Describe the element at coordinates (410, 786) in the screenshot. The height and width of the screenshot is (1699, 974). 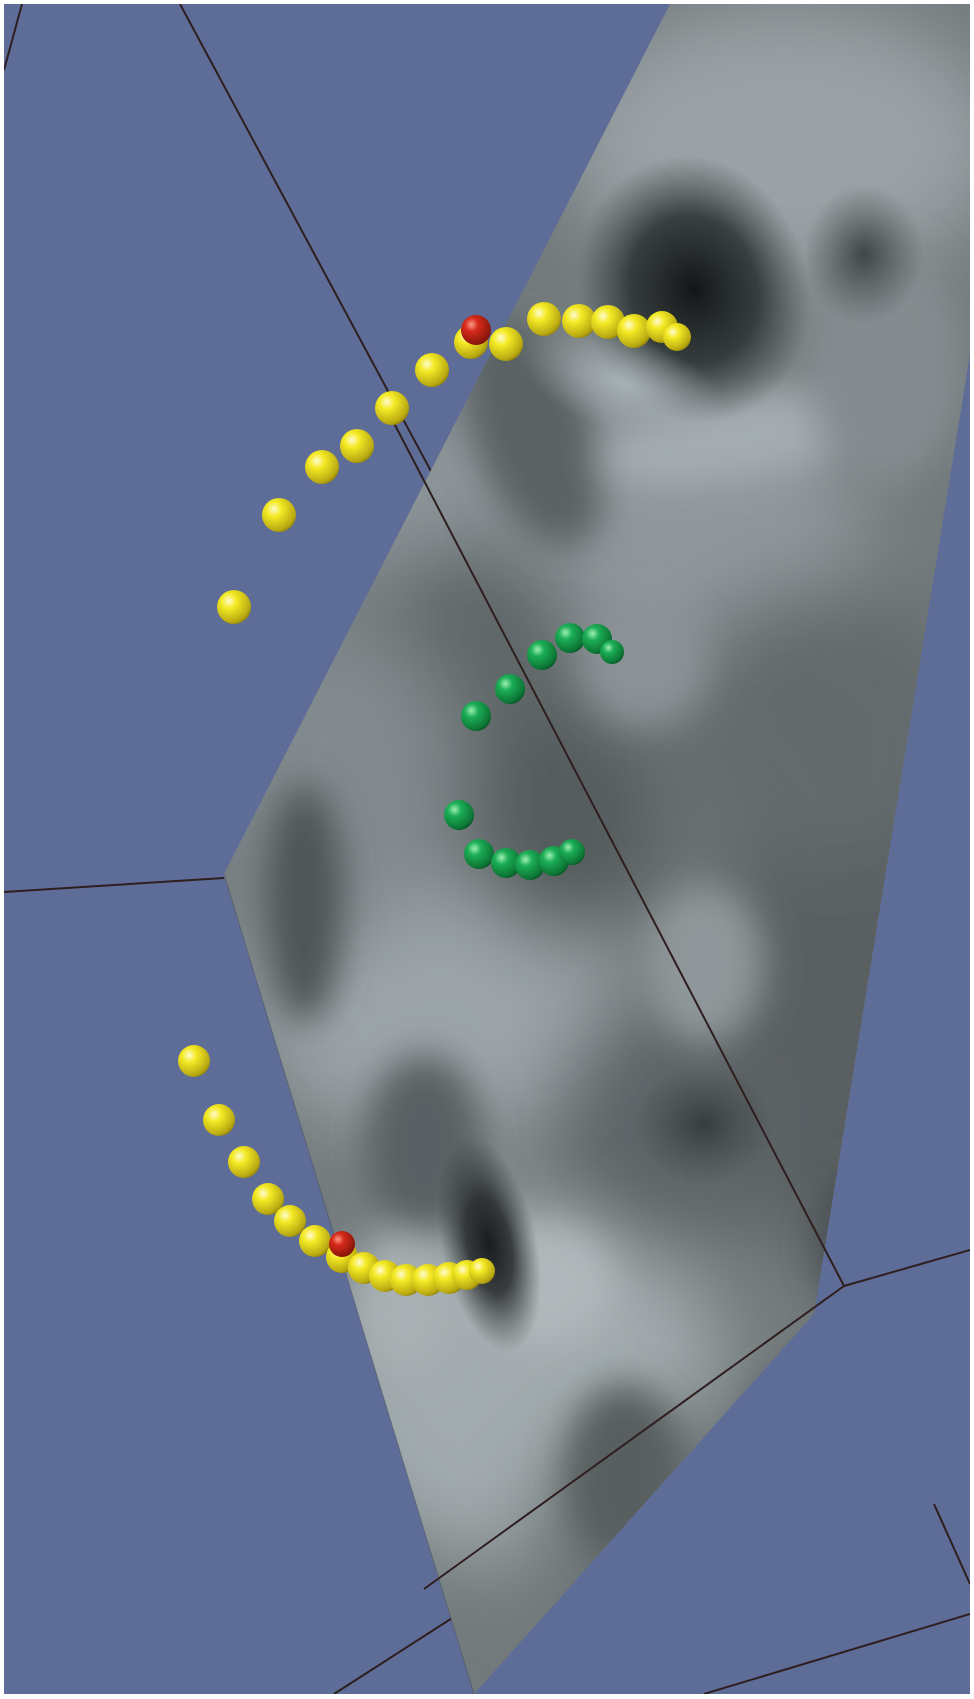
I see `red-markers` at that location.